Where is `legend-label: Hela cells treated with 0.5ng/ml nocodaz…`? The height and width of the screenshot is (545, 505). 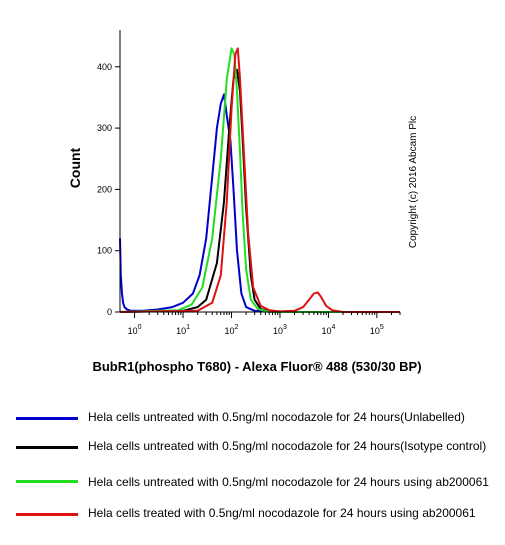
legend-label: Hela cells treated with 0.5ng/ml nocodaz… is located at coordinates (282, 513).